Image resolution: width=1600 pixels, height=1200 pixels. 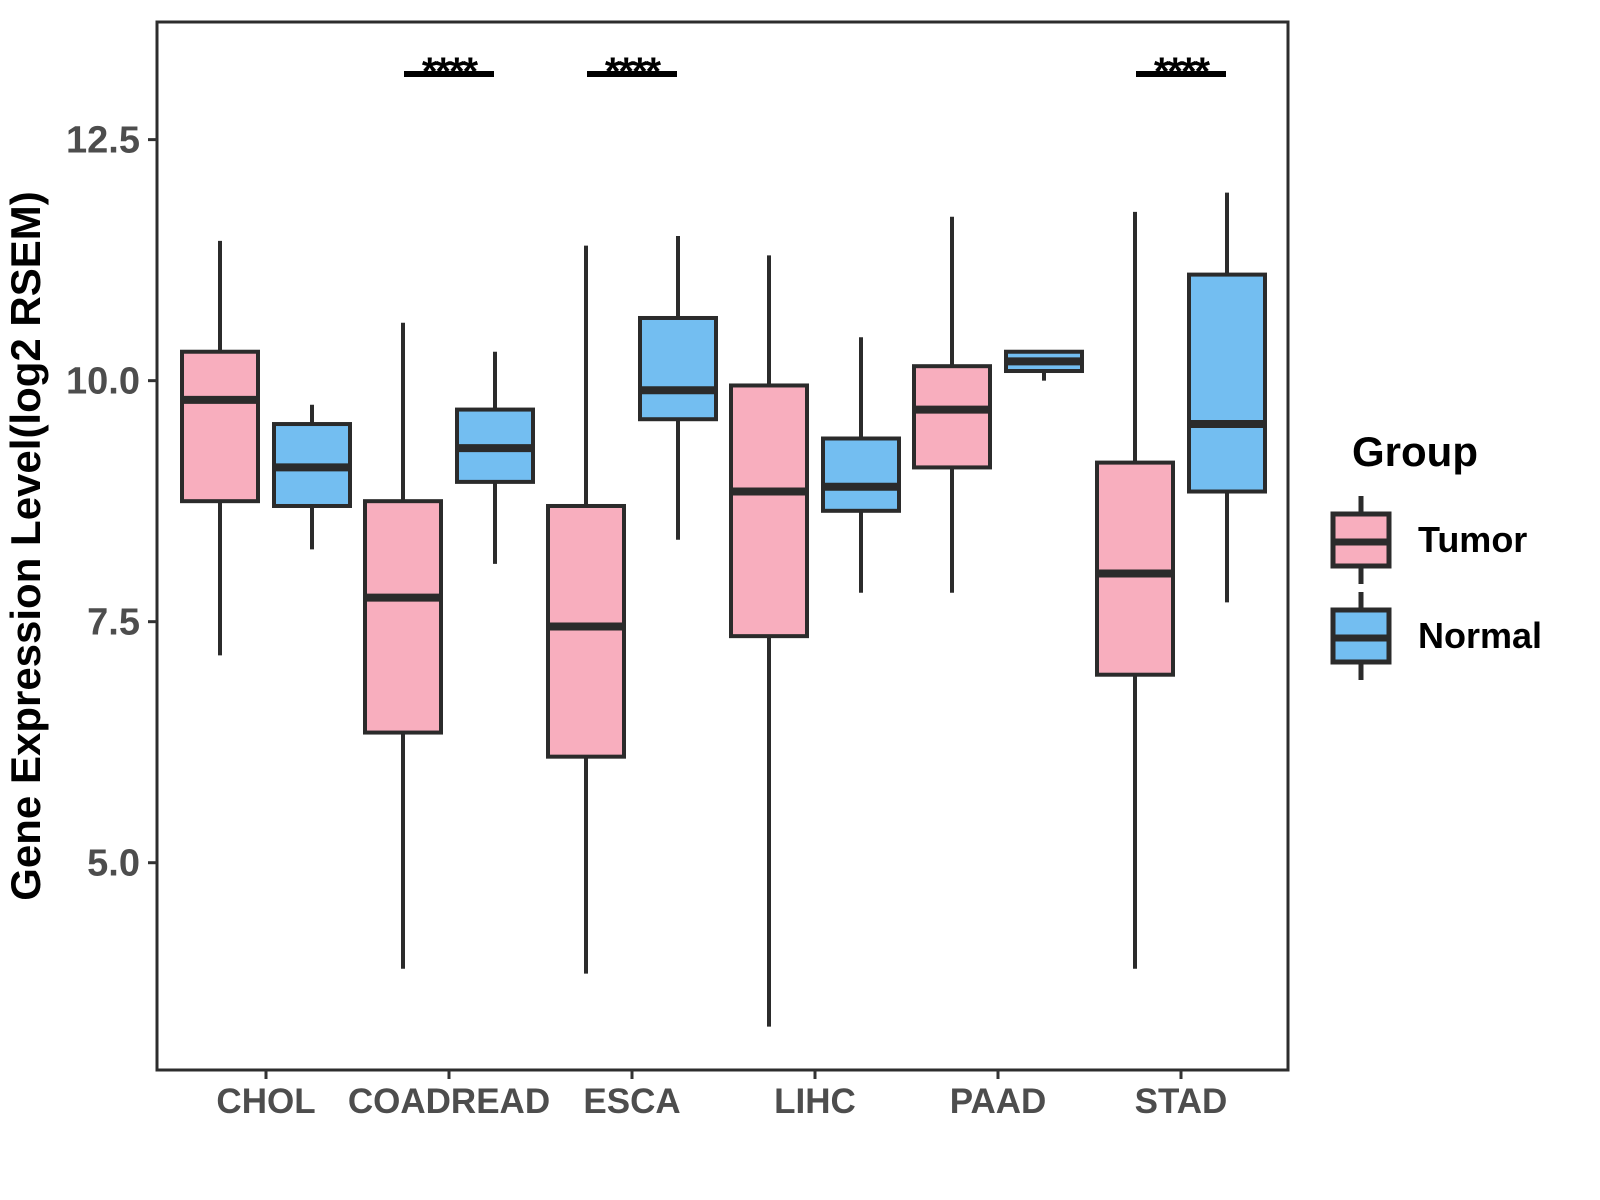 I want to click on normal-boxplot-key-icon, so click(x=1361, y=636).